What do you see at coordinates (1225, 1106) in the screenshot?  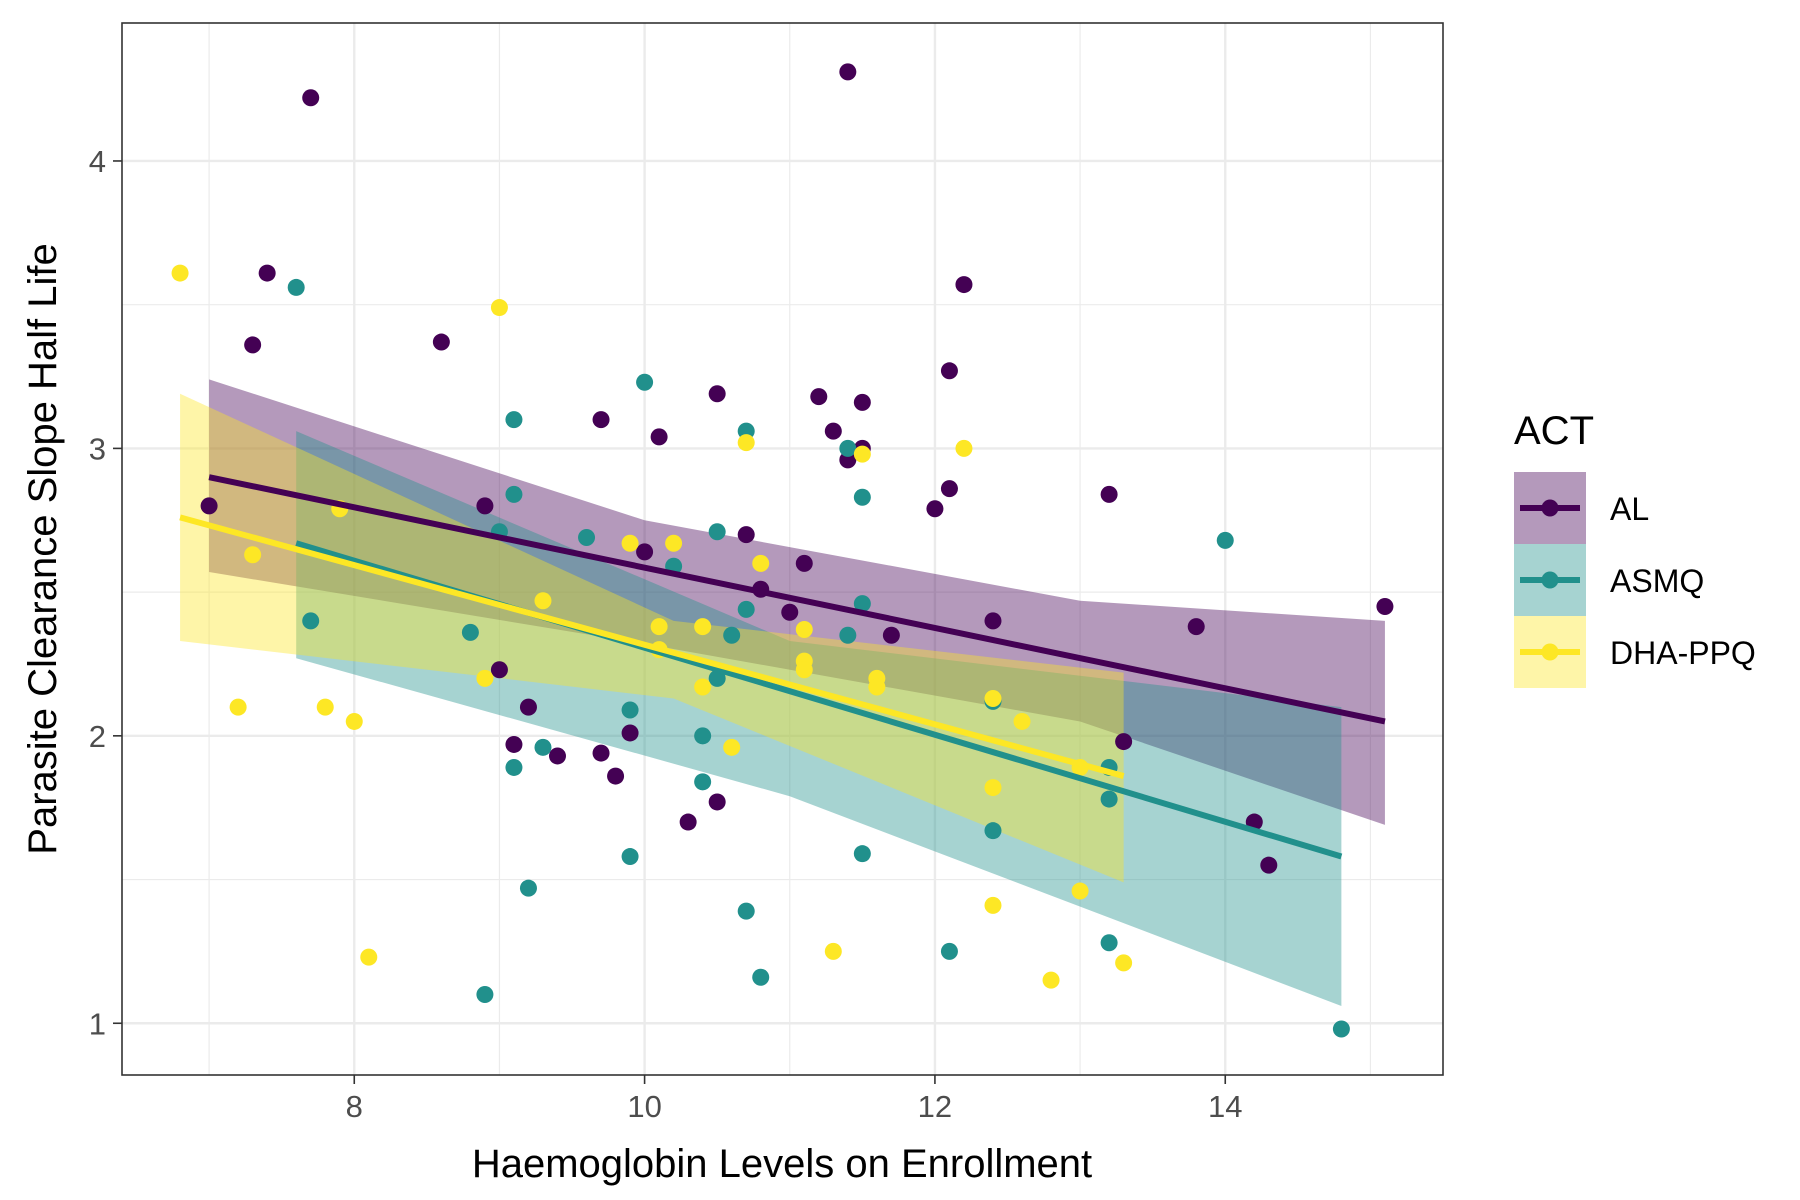 I see `x-tick-label: 14` at bounding box center [1225, 1106].